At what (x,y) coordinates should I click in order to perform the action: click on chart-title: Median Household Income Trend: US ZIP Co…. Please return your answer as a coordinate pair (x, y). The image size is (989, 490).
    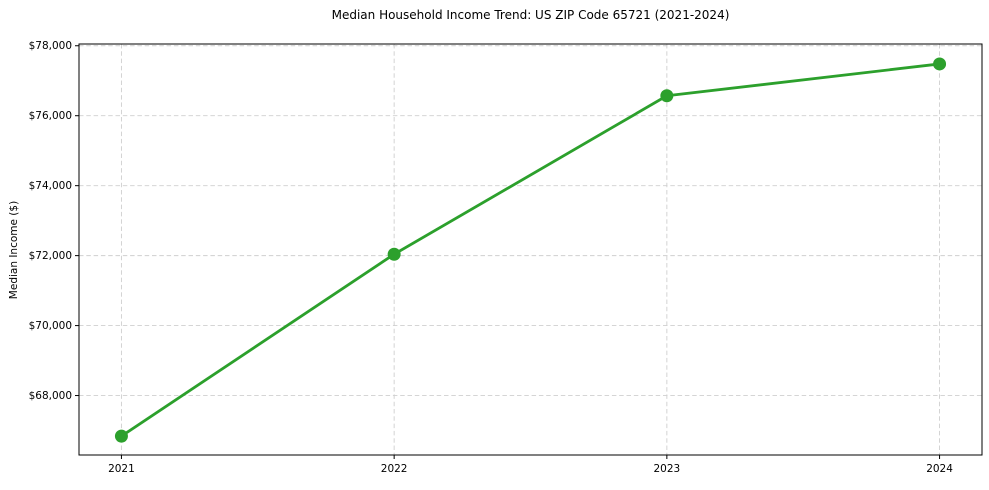
    Looking at the image, I should click on (530, 15).